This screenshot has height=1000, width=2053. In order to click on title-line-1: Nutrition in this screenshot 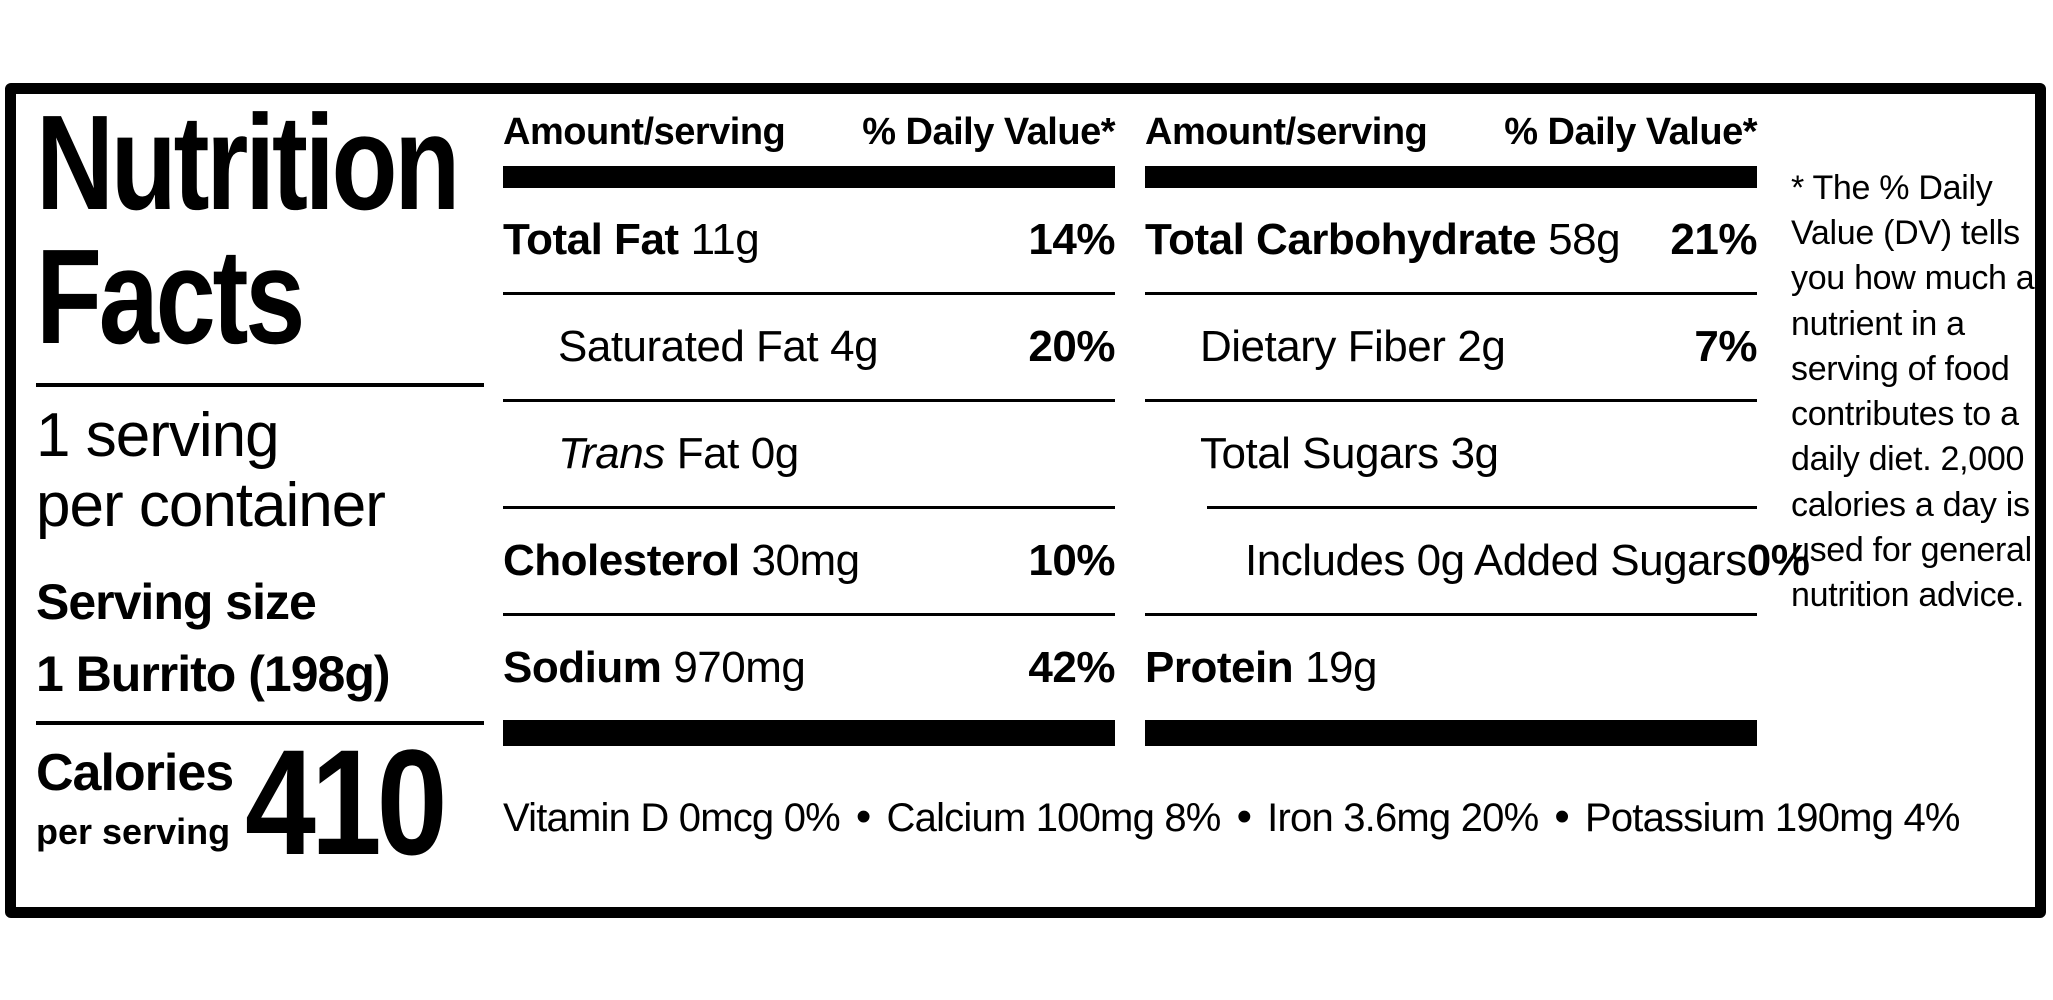, I will do `click(248, 162)`.